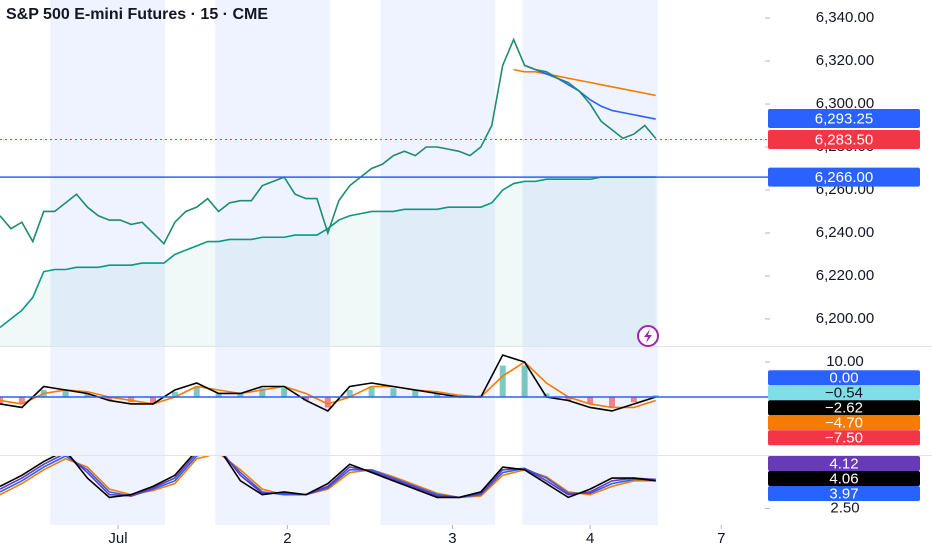 The image size is (932, 550). What do you see at coordinates (137, 14) in the screenshot?
I see `chart-title: S&P 500 E-mini Futures · 15 · CME` at bounding box center [137, 14].